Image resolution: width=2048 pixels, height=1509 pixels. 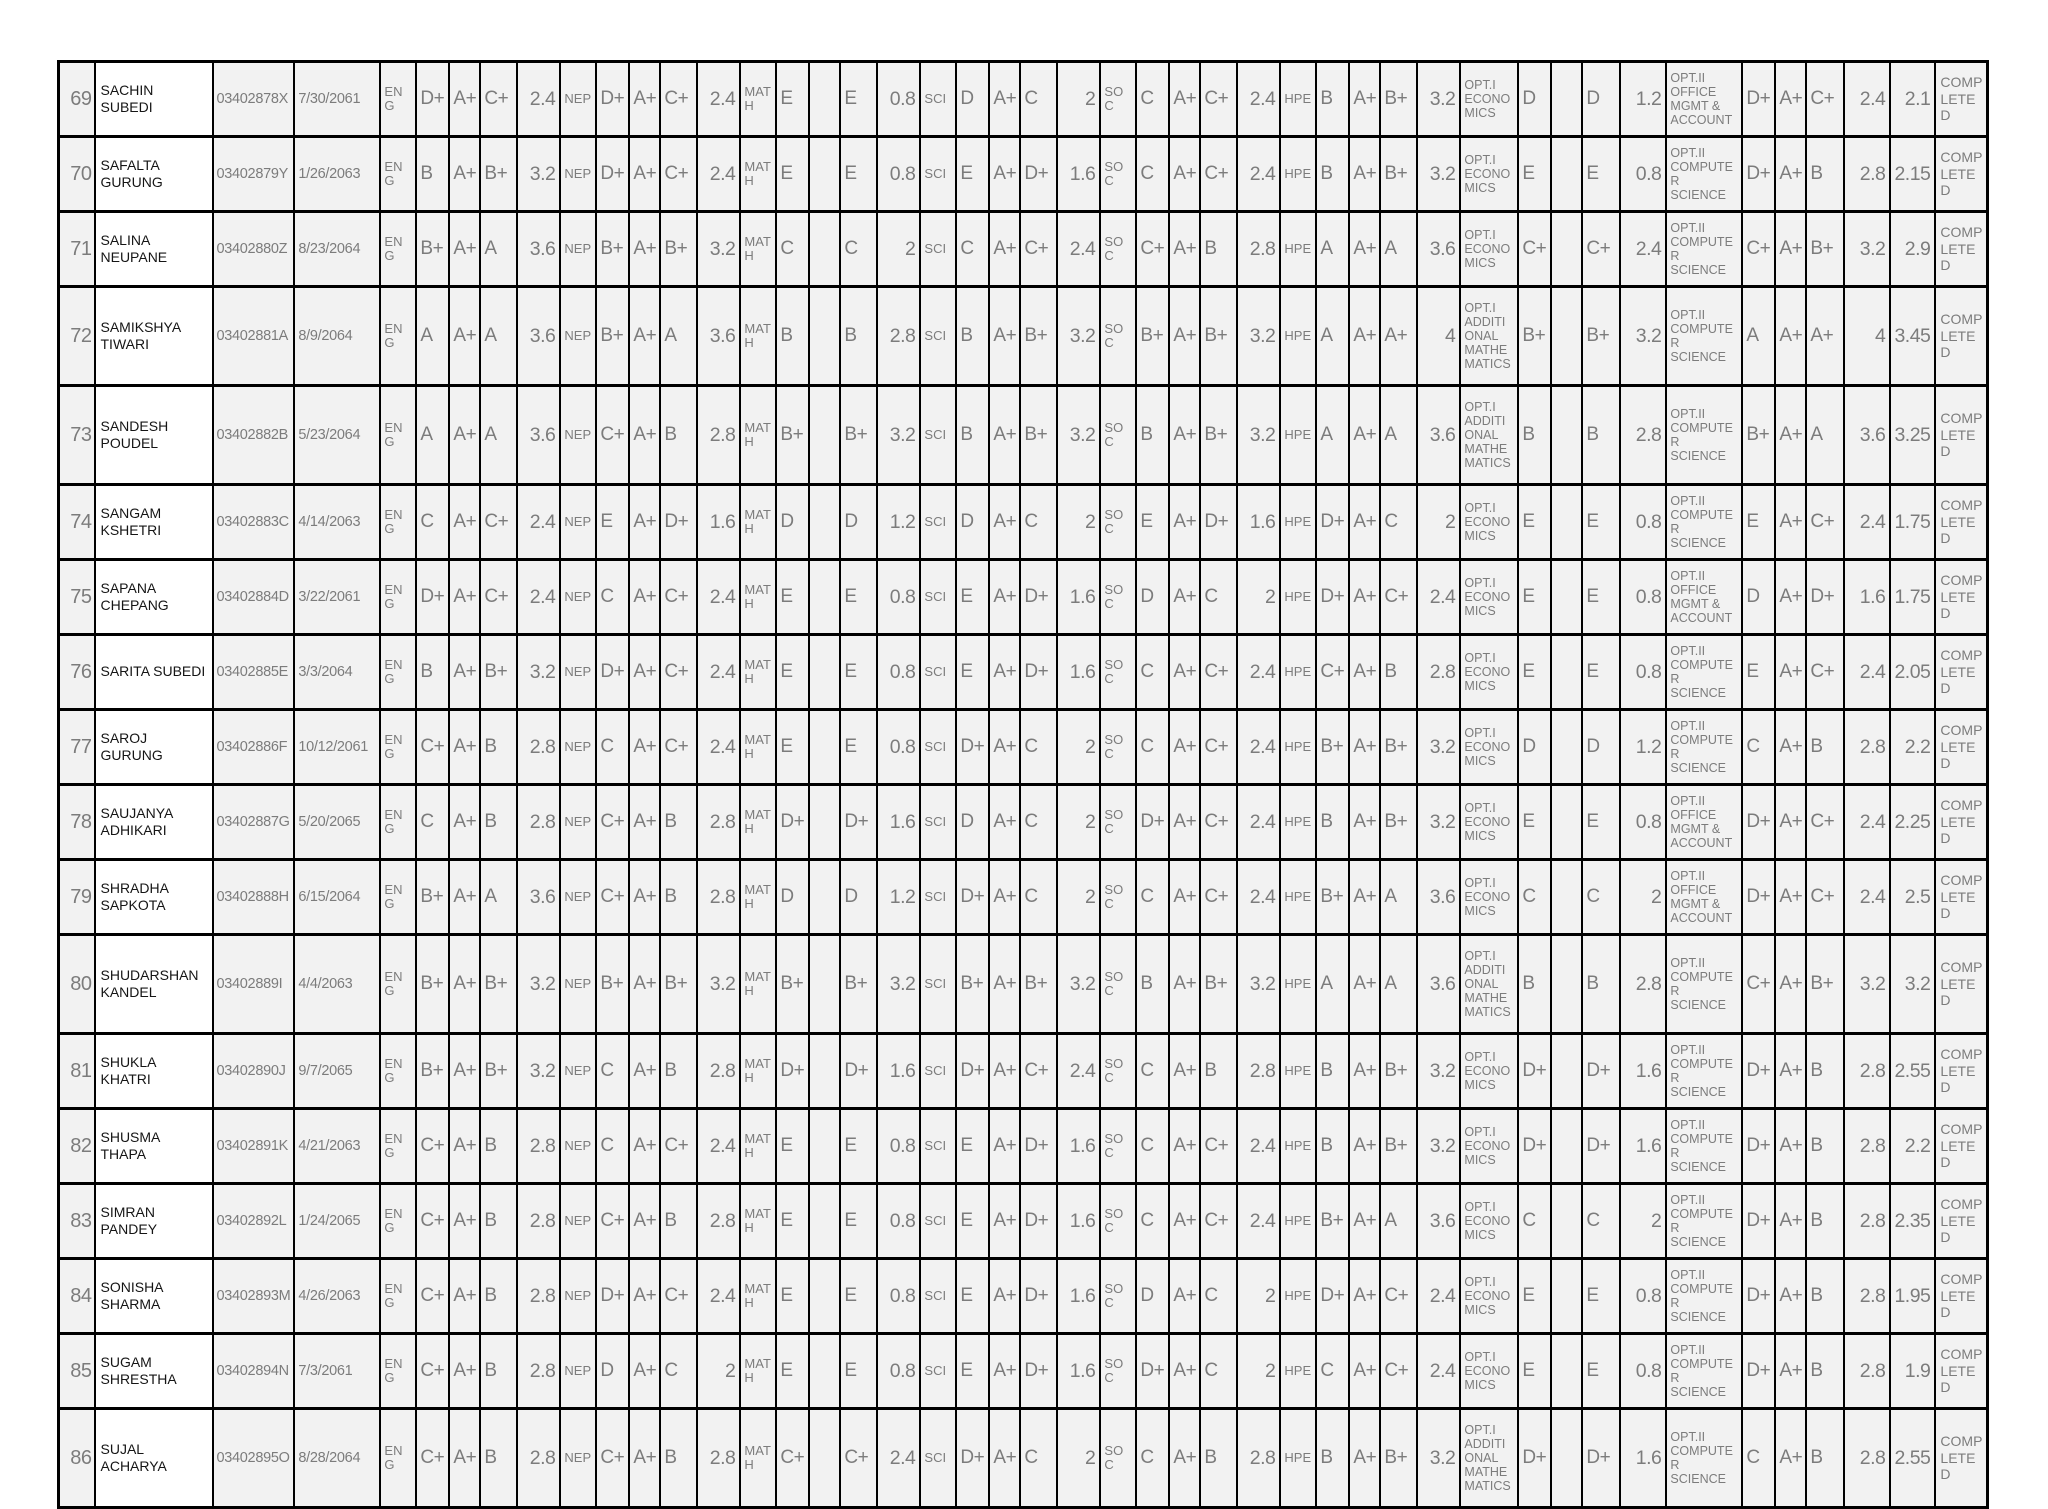 What do you see at coordinates (1153, 99) in the screenshot?
I see `soc-theory-grade: C` at bounding box center [1153, 99].